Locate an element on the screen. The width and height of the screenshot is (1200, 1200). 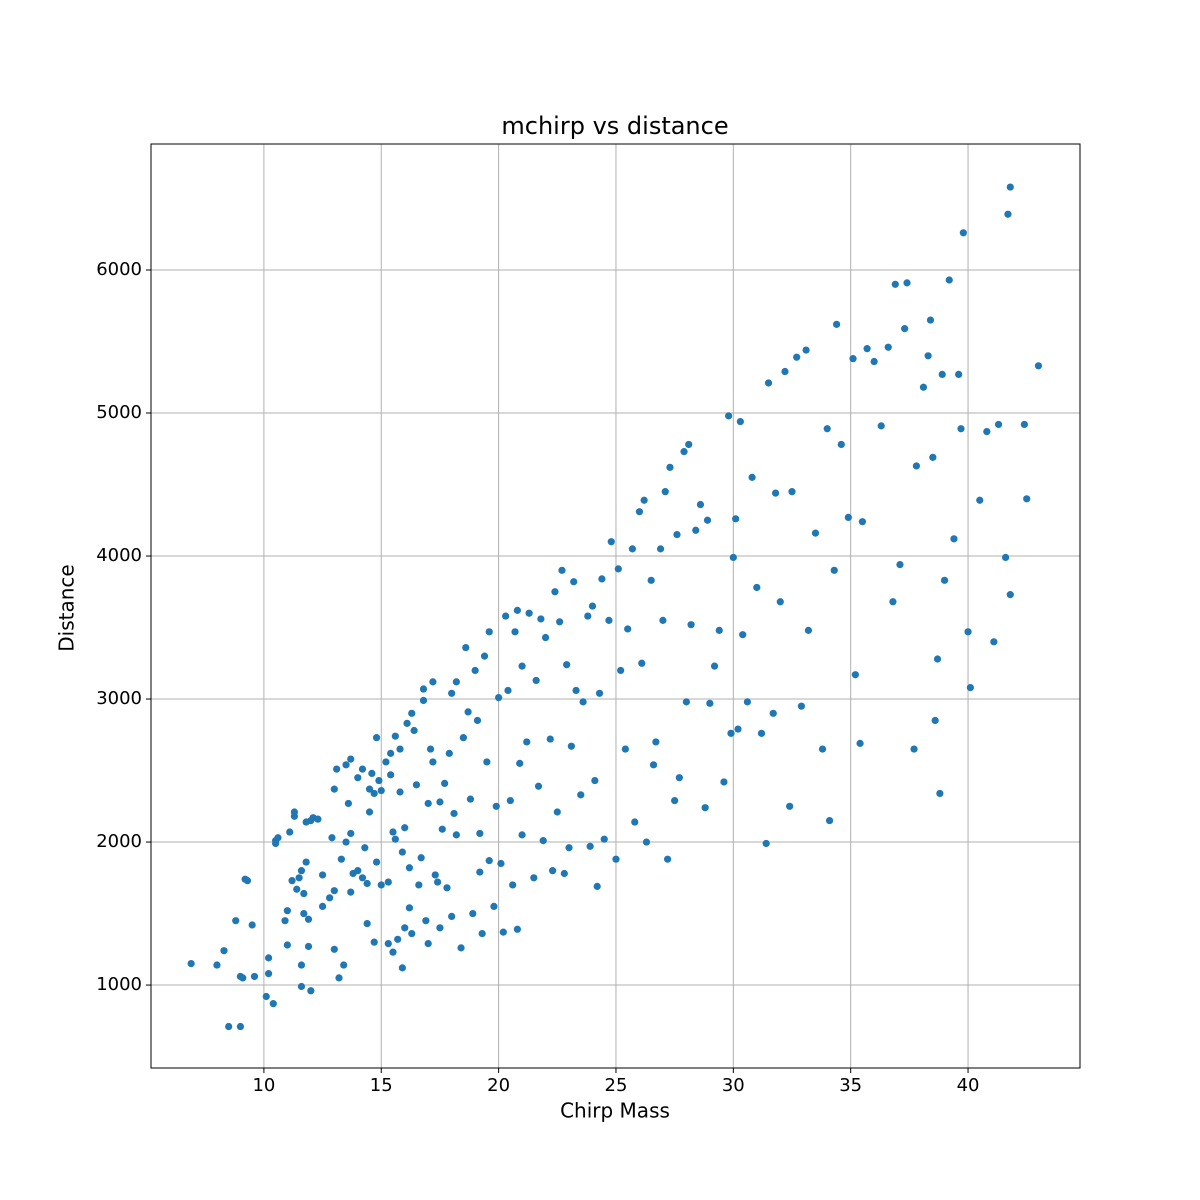
y-tick-label: 6000 is located at coordinates (119, 269).